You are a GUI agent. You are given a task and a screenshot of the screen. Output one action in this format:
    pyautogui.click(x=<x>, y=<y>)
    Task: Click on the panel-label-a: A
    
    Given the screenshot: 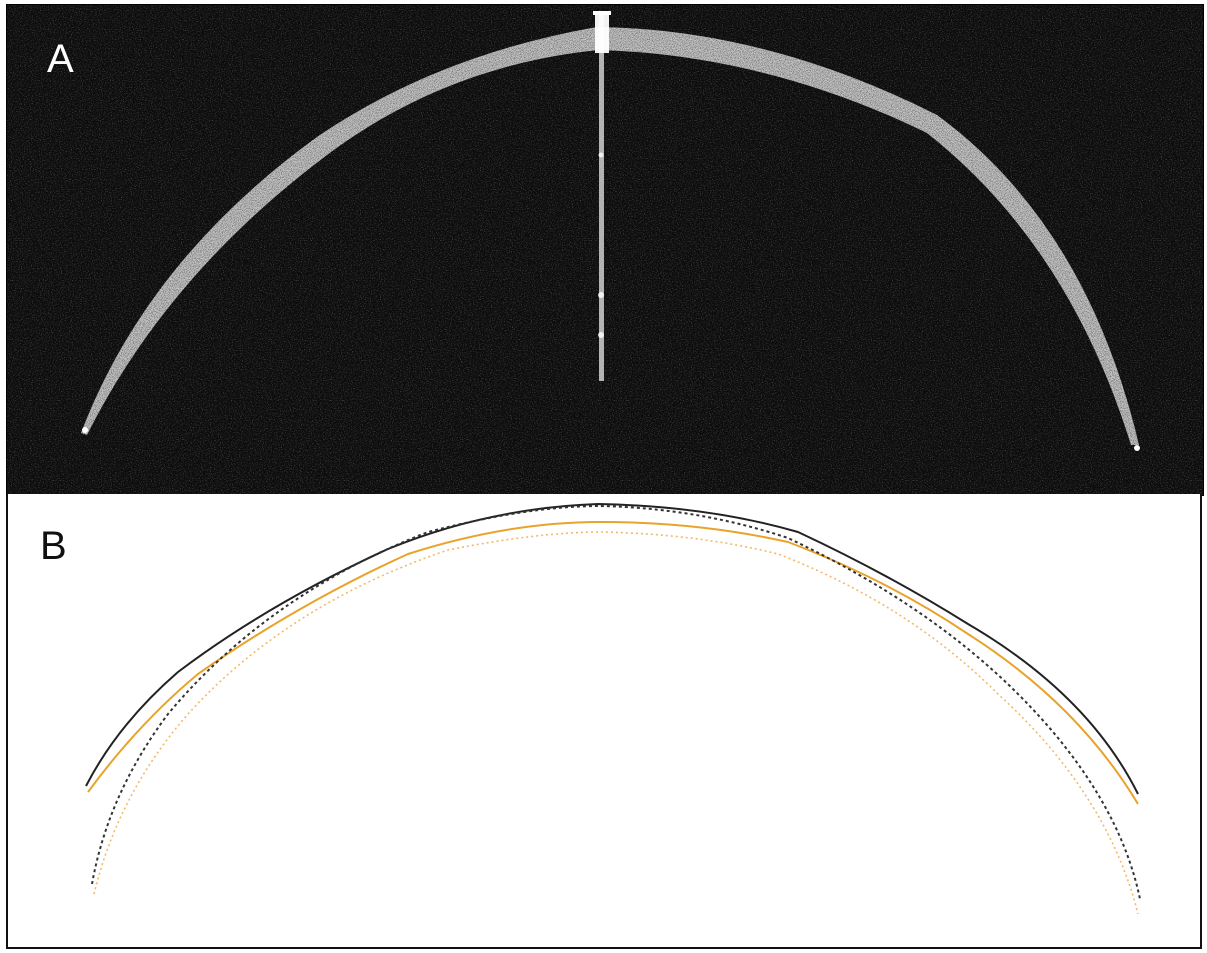 What is the action you would take?
    pyautogui.click(x=60, y=59)
    